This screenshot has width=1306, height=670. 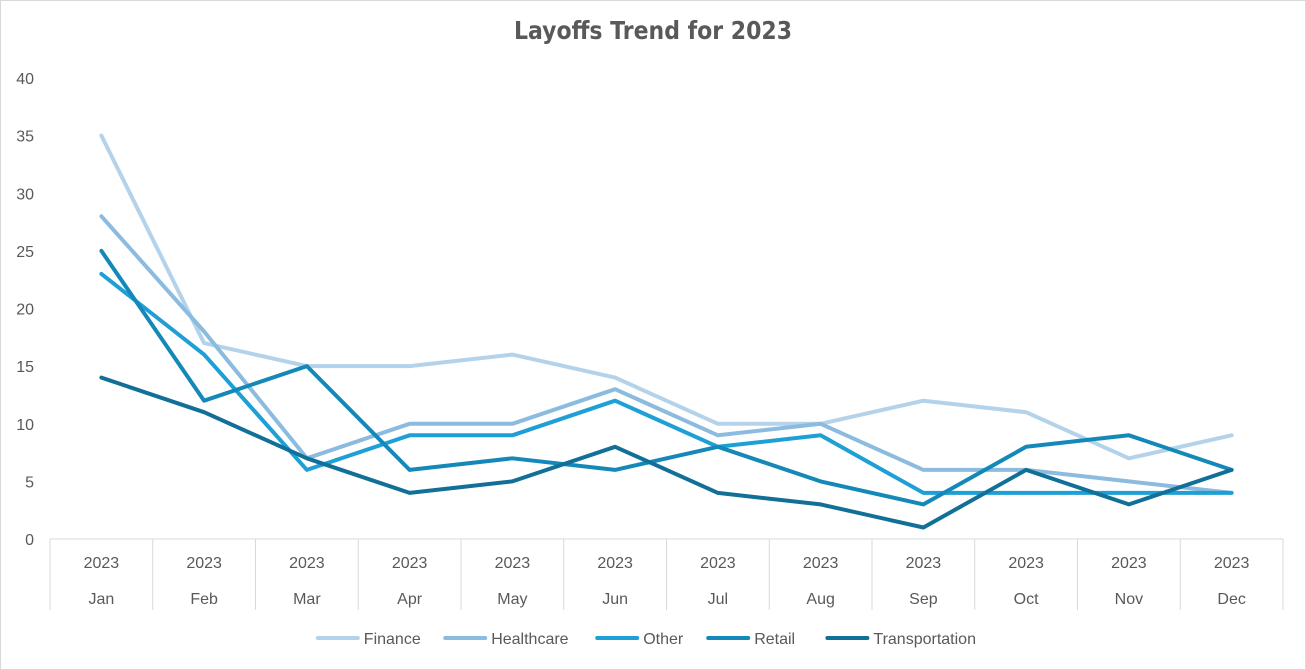 What do you see at coordinates (25, 252) in the screenshot?
I see `y-tick-label: 25` at bounding box center [25, 252].